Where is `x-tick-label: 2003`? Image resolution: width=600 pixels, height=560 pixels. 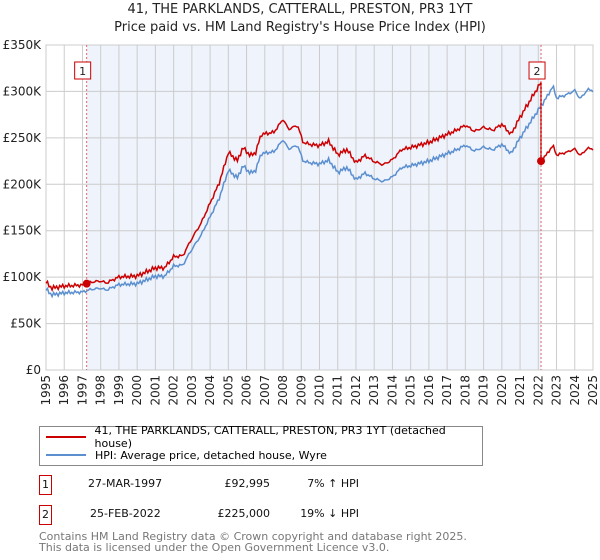
x-tick-label: 2003 is located at coordinates (192, 390).